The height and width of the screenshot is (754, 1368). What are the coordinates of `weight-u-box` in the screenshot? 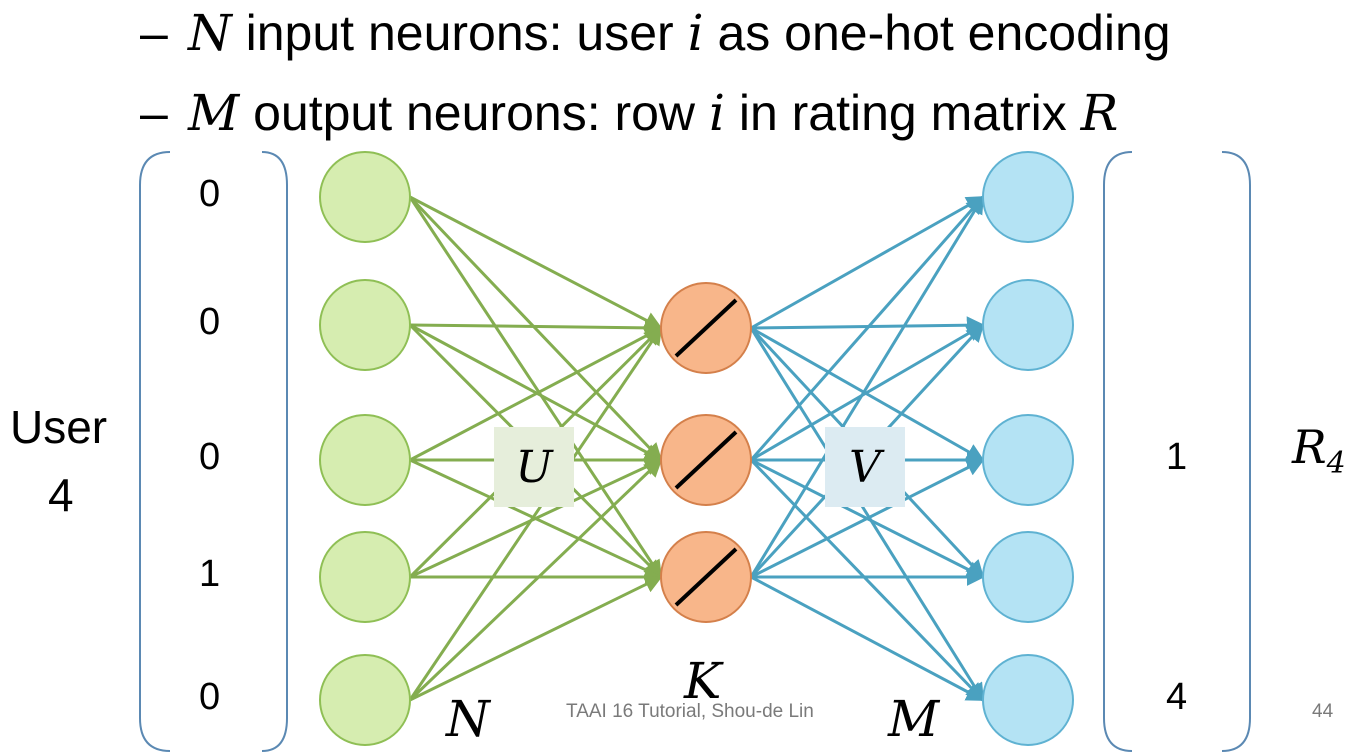 It's located at (534, 467).